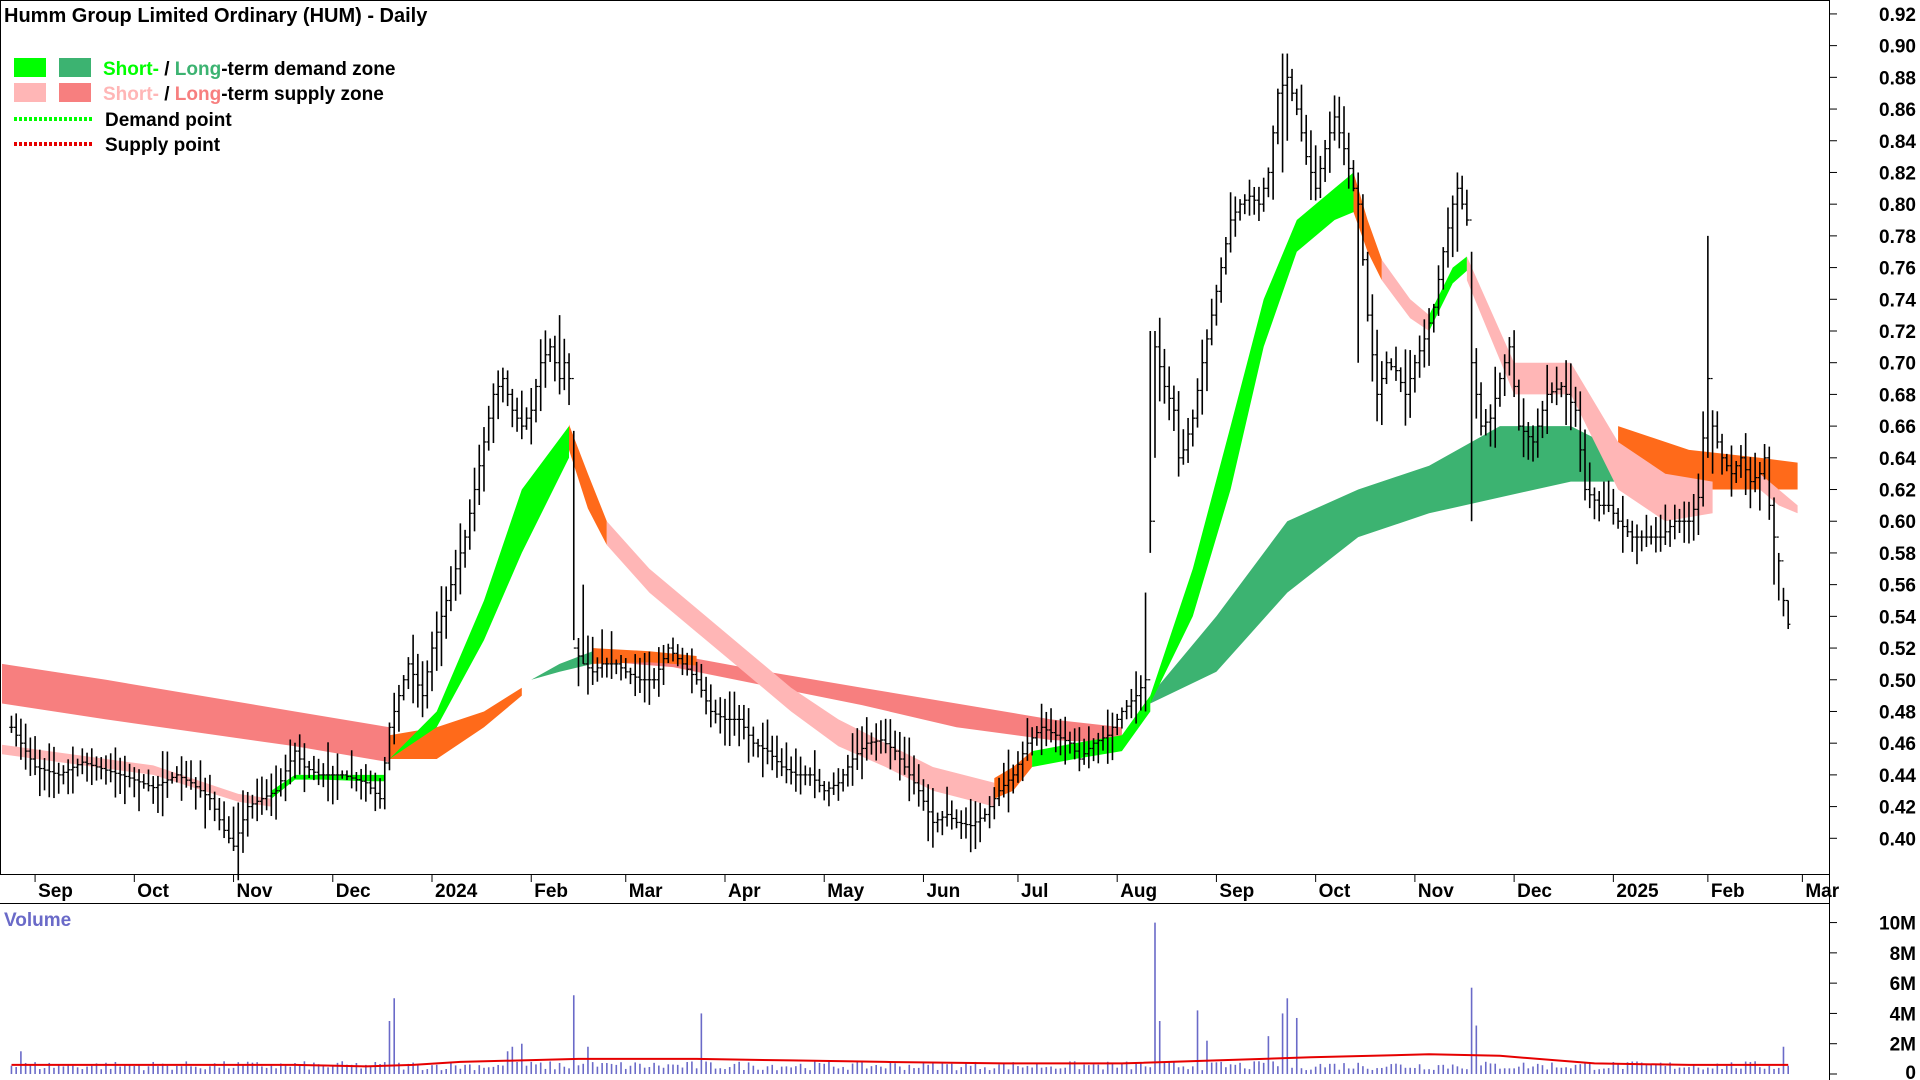  What do you see at coordinates (1897, 78) in the screenshot?
I see `price-tick-label: 0.88` at bounding box center [1897, 78].